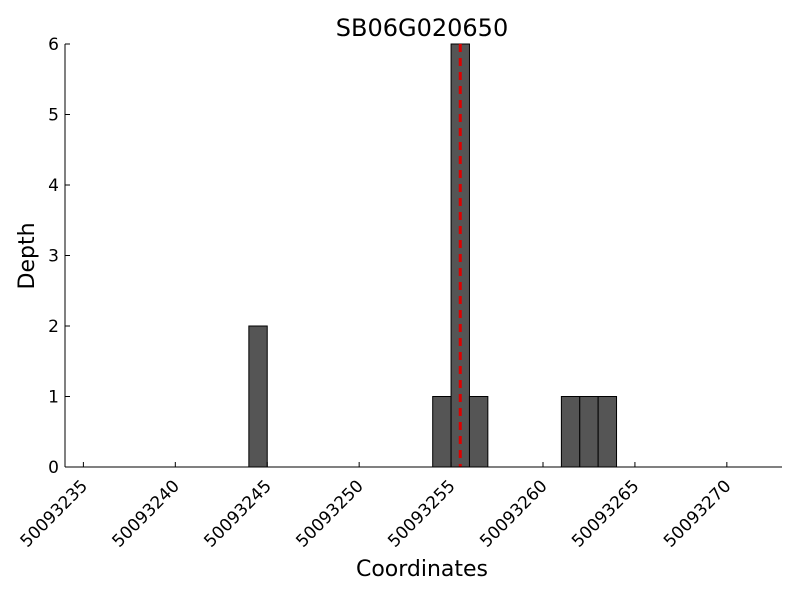 The width and height of the screenshot is (800, 600). Describe the element at coordinates (53, 116) in the screenshot. I see `y-tick-label: 5` at that location.